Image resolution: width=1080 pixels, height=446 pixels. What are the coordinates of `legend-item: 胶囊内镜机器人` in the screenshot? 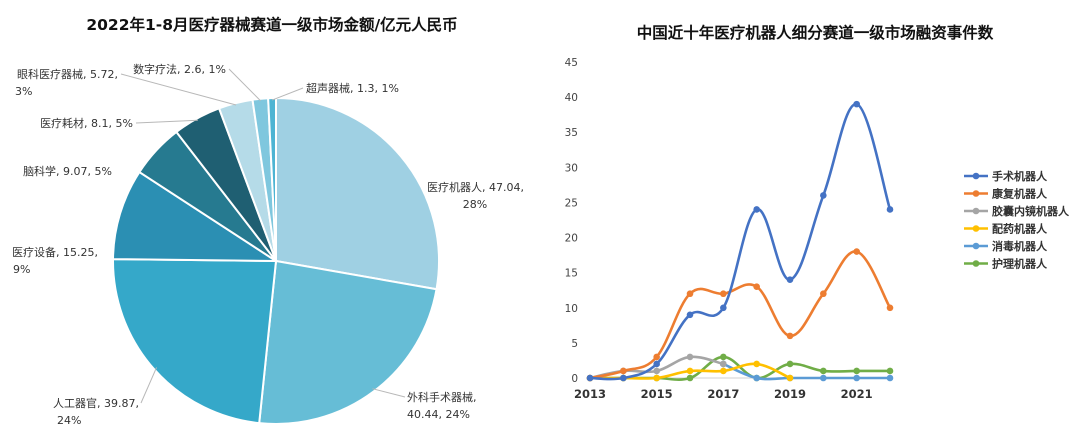 It's located at (1017, 211).